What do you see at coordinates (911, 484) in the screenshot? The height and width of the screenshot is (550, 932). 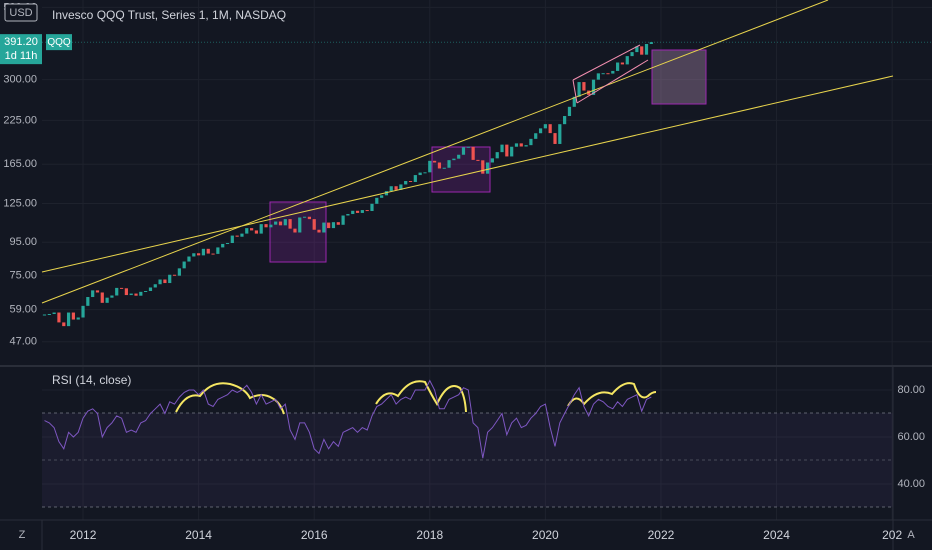 I see `y2-tick-label: 40.00` at bounding box center [911, 484].